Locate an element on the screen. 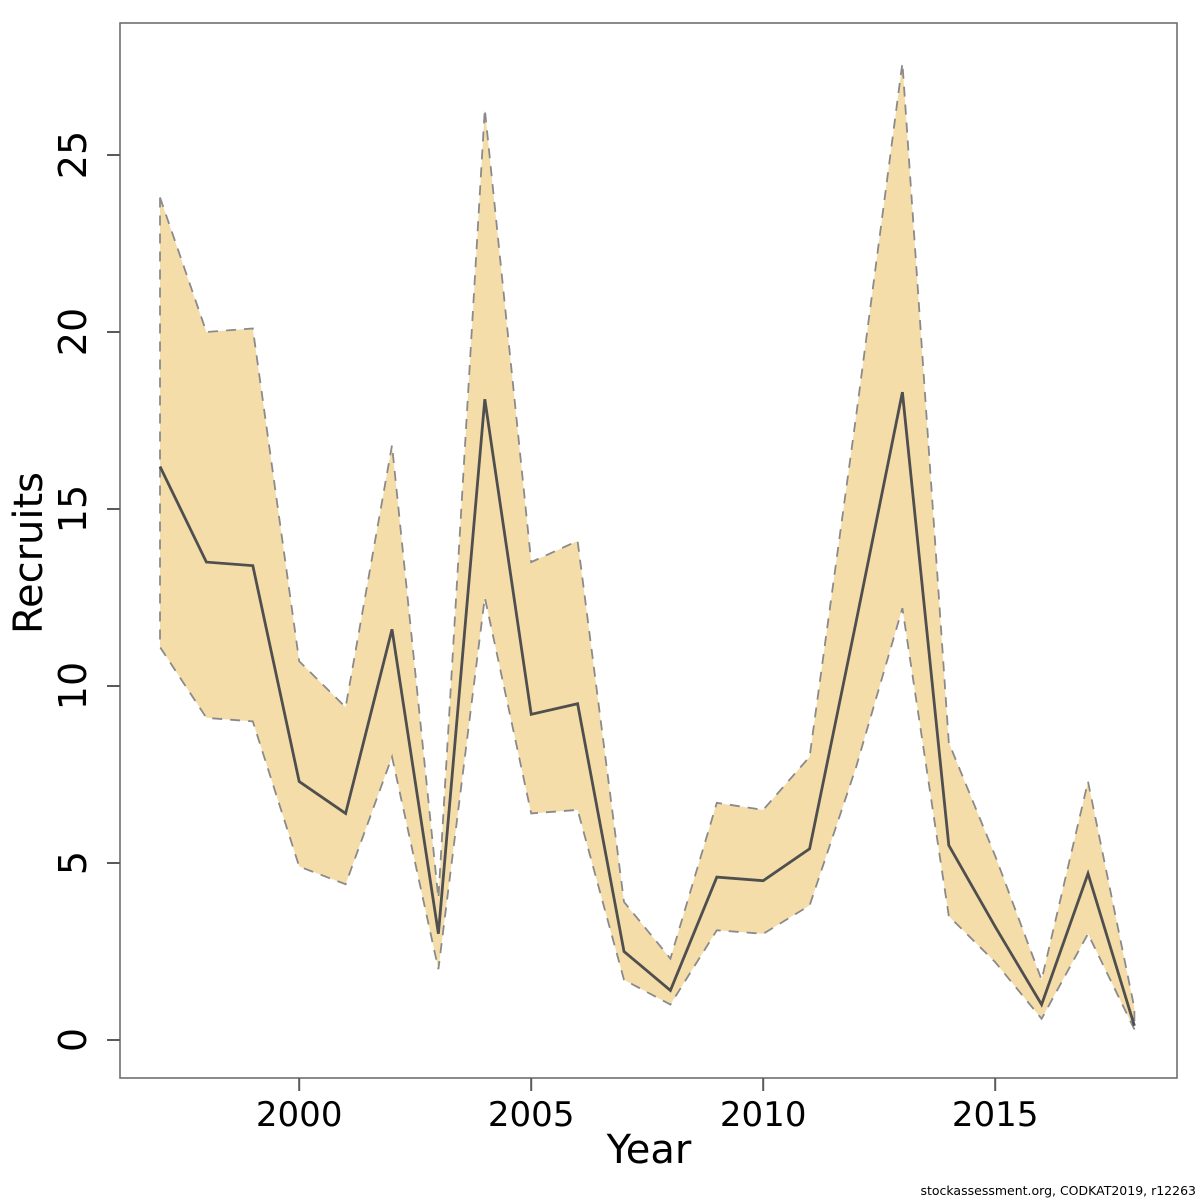  y-tick-label: 20 is located at coordinates (73, 332).